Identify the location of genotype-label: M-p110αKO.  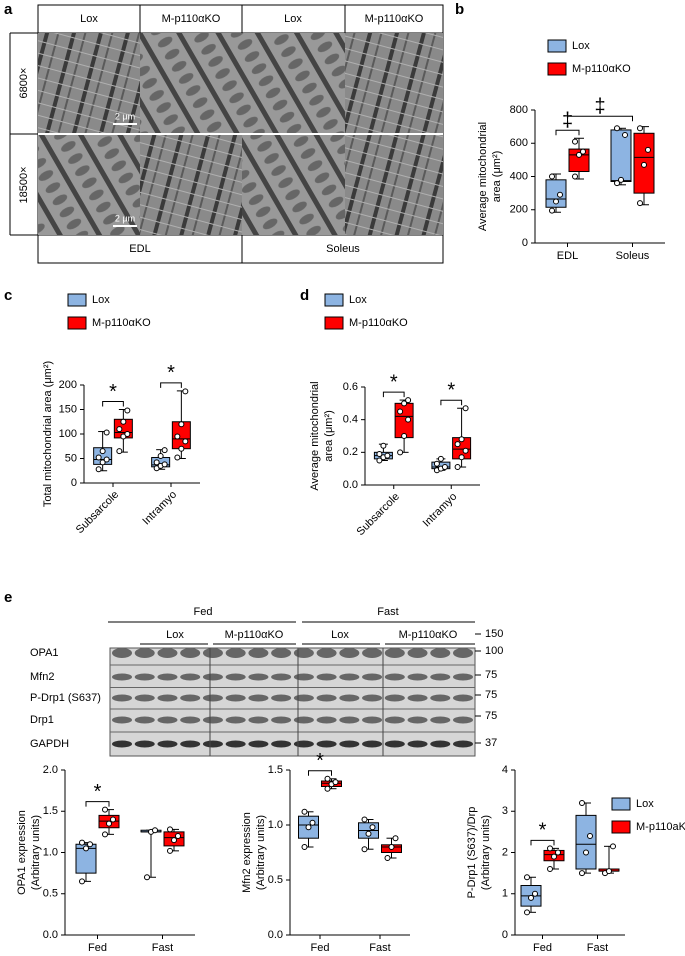
(254, 635).